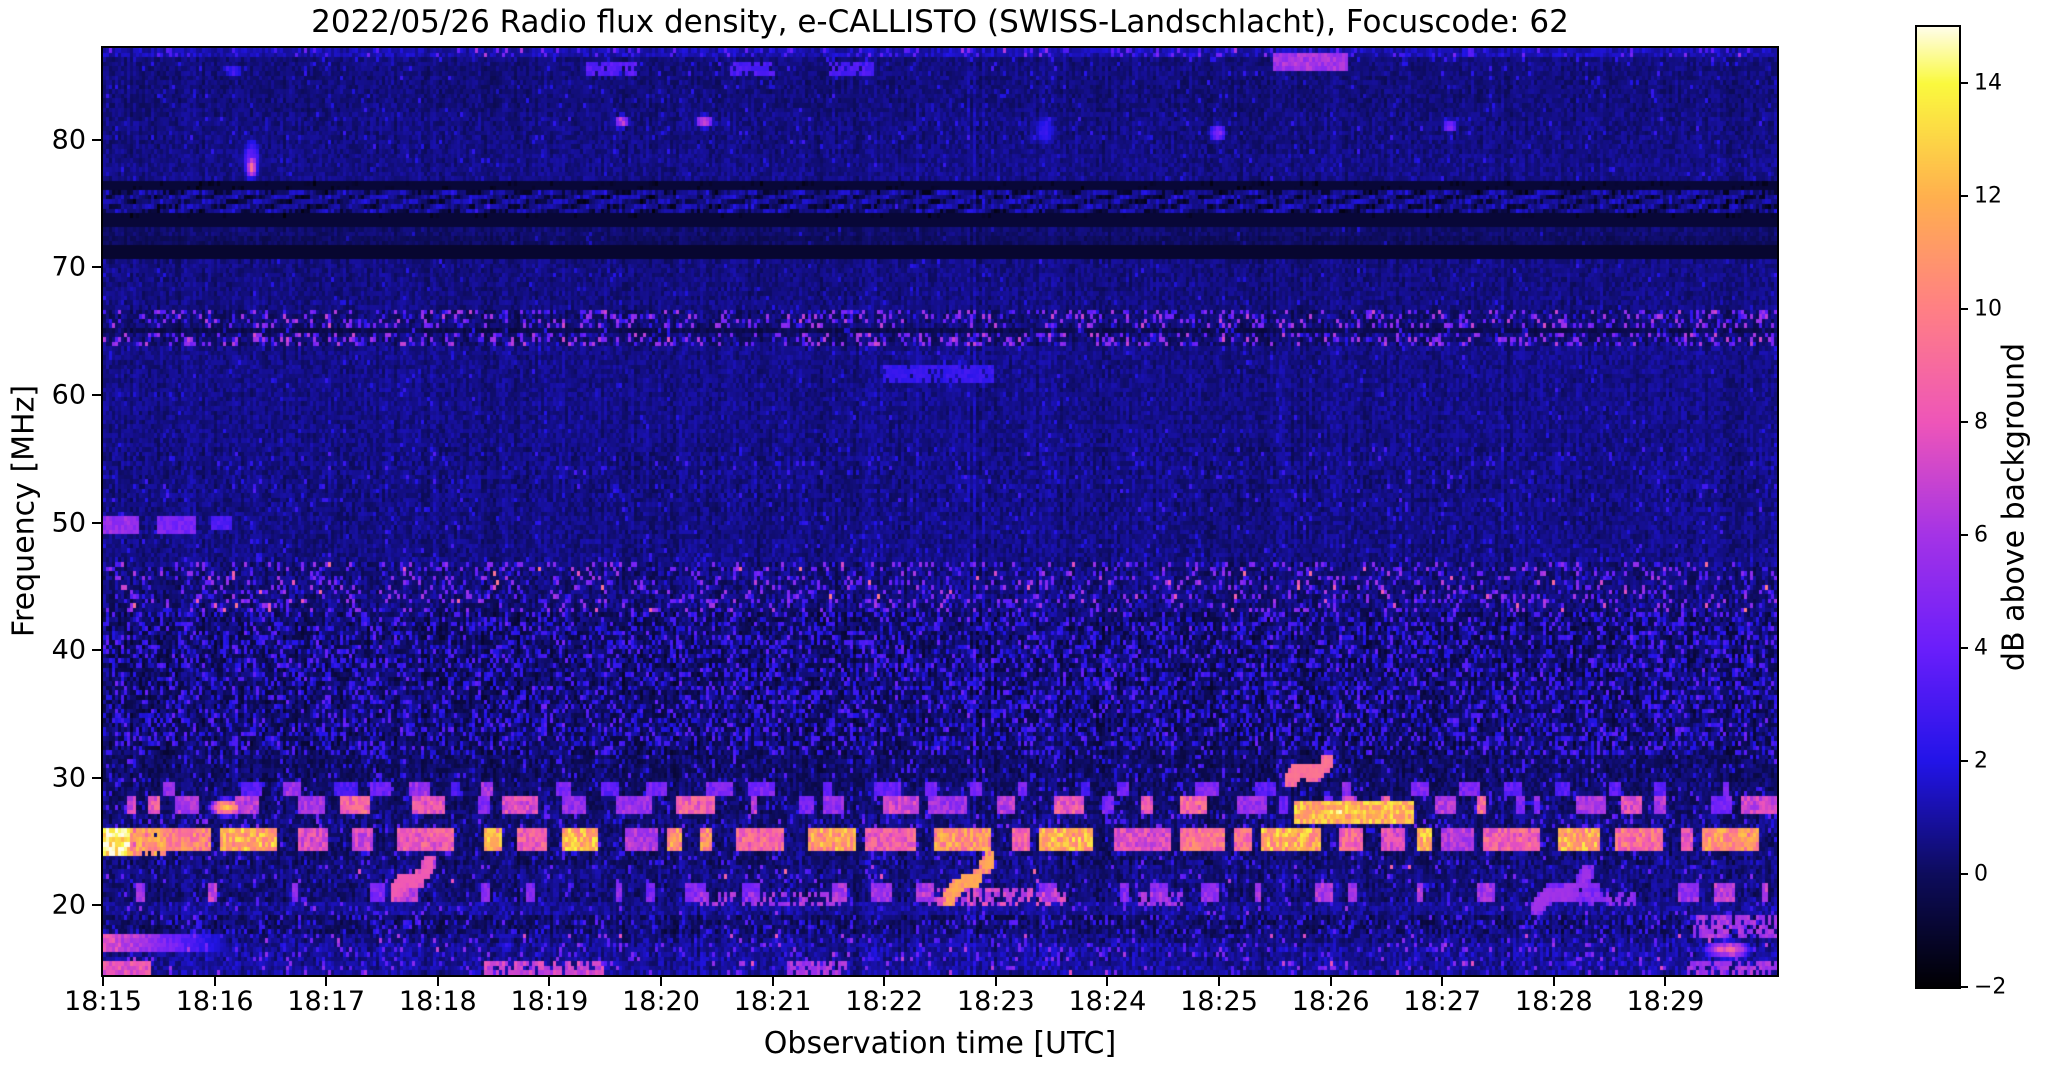  Describe the element at coordinates (68, 140) in the screenshot. I see `y-tick-label: 80` at that location.